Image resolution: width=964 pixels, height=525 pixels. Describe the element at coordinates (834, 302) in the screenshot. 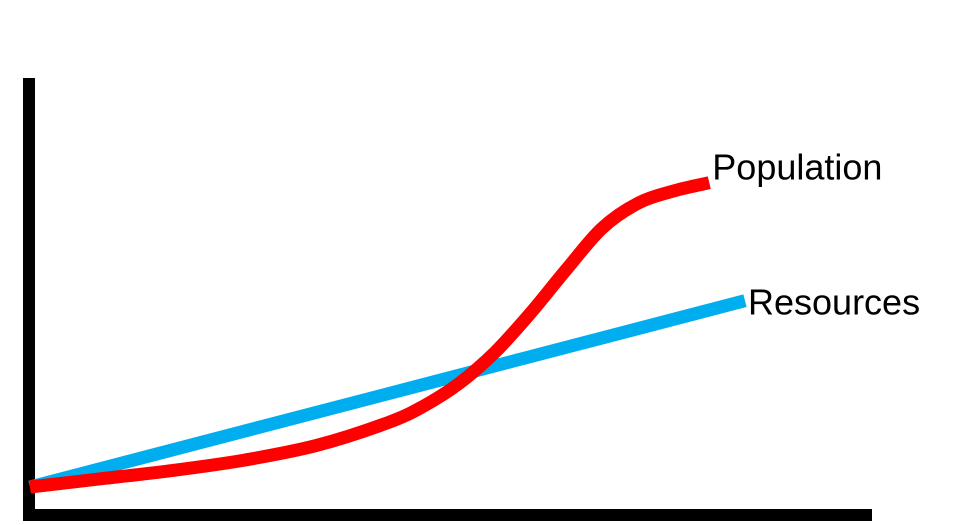

I see `series-label-resources: Resources` at that location.